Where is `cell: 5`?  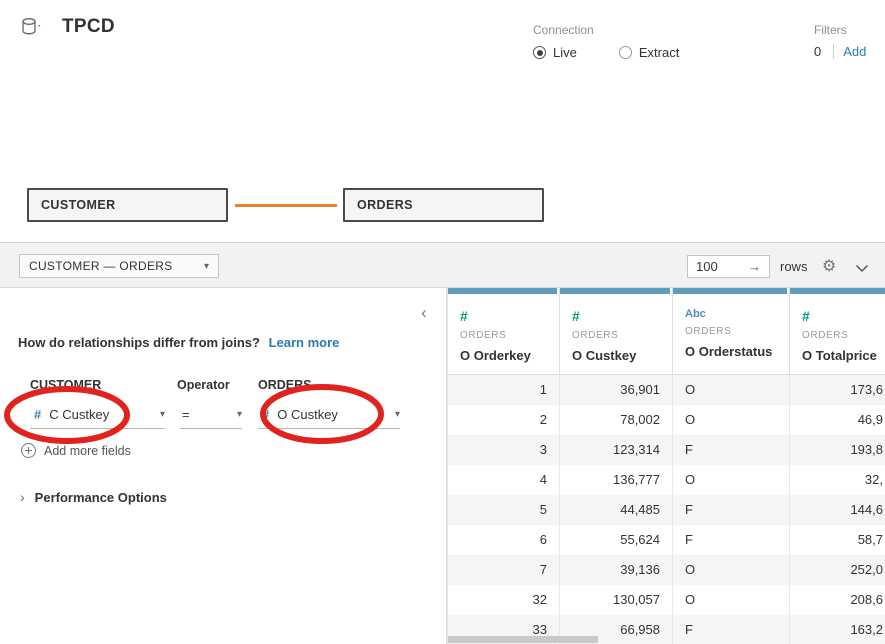
cell: 5 is located at coordinates (504, 510).